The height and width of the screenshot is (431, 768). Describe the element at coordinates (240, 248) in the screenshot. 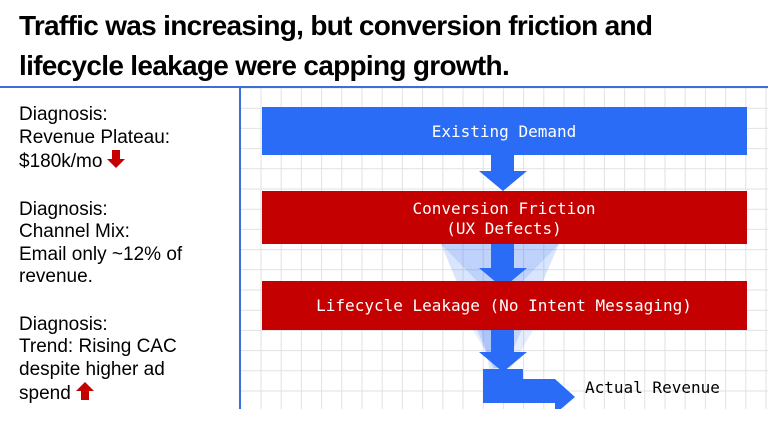

I see `panel-divider` at that location.